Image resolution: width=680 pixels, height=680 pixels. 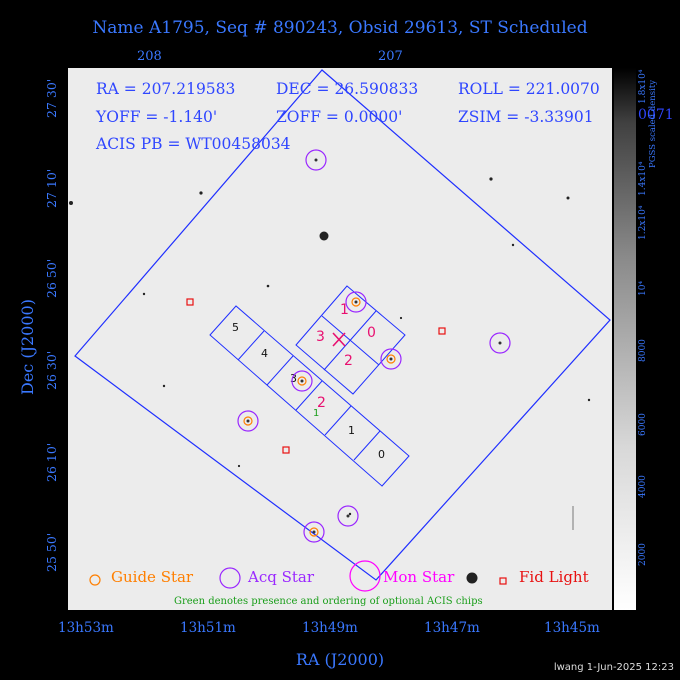 I want to click on y-tick: 26 10', so click(x=51, y=462).